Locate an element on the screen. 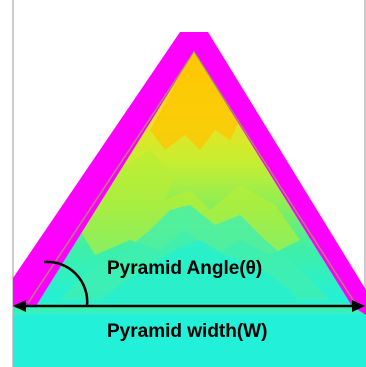 The image size is (366, 367). angle-arc is located at coordinates (66, 283).